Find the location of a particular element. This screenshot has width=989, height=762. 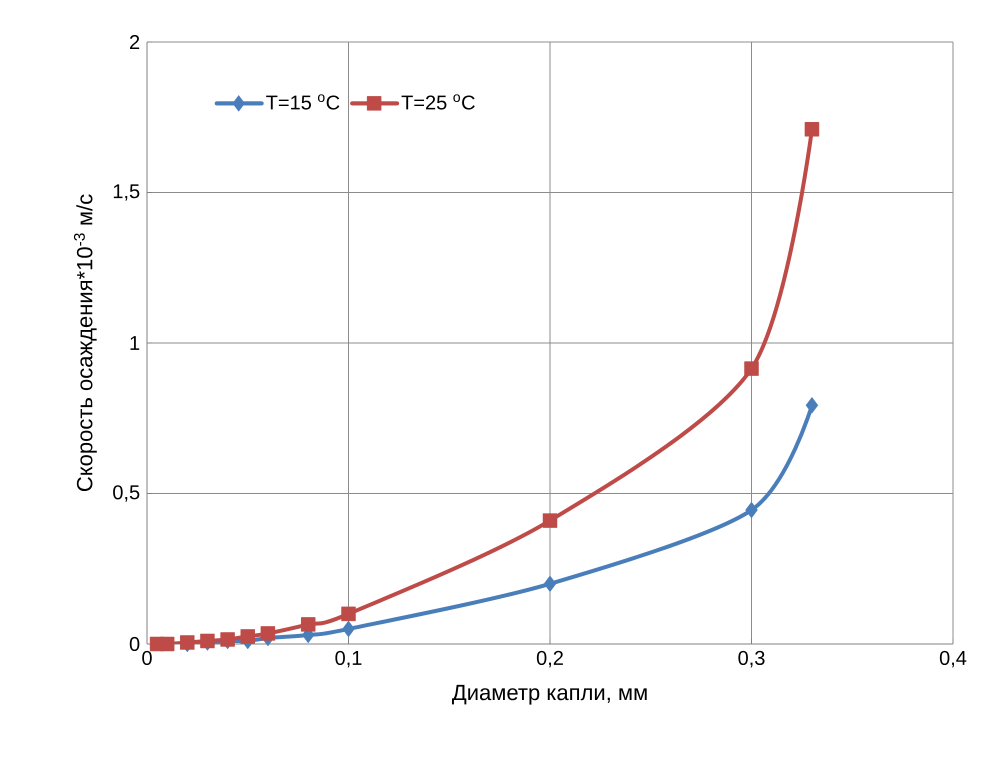

legend-label: T=25 $^{o}$C is located at coordinates (438, 102).